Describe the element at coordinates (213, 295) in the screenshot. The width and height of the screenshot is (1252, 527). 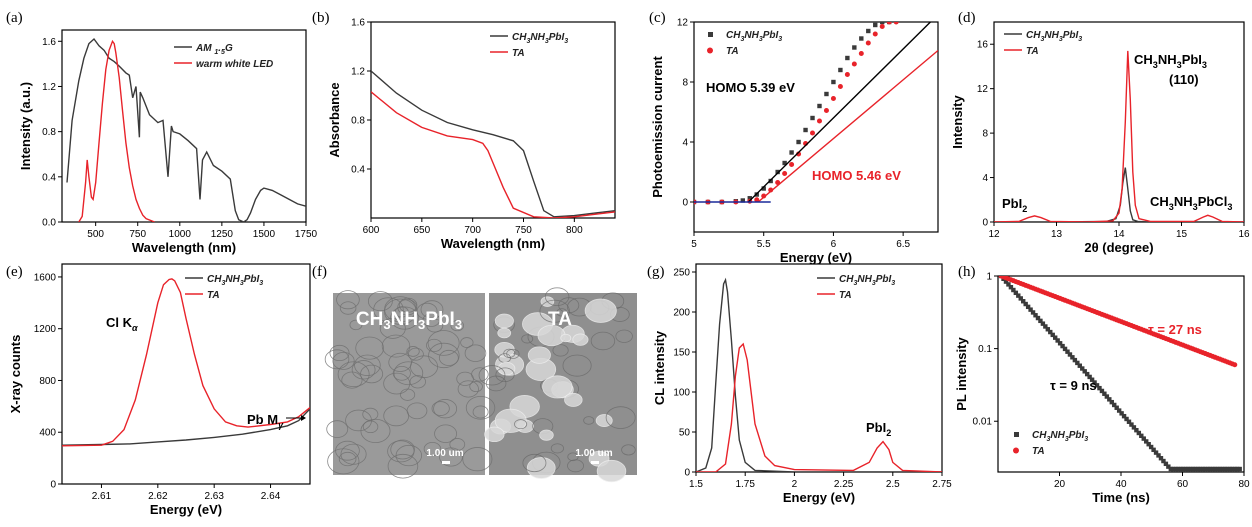
I see `legend-label: TA` at that location.